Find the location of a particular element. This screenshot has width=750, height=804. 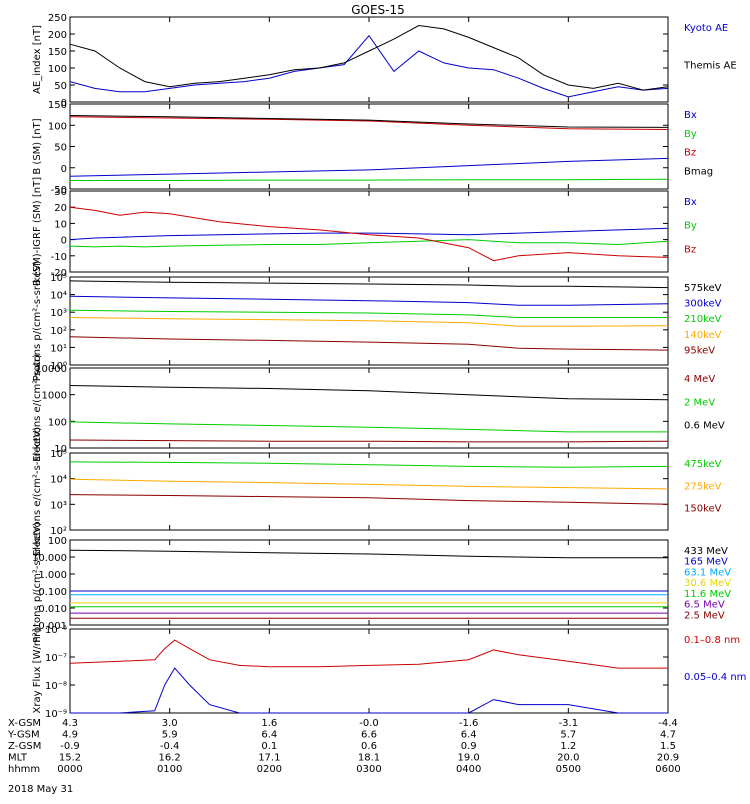

ytick-label: 0.001 is located at coordinates (52, 626).